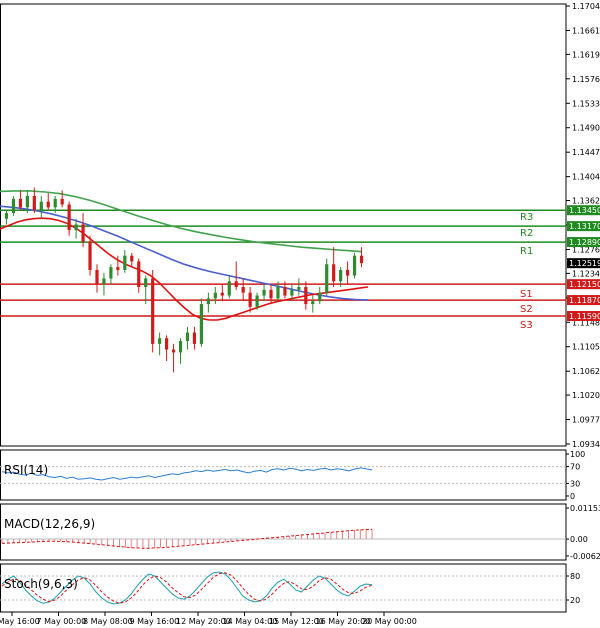 This screenshot has width=600, height=628. I want to click on price-tick-label: 1.16190, so click(586, 54).